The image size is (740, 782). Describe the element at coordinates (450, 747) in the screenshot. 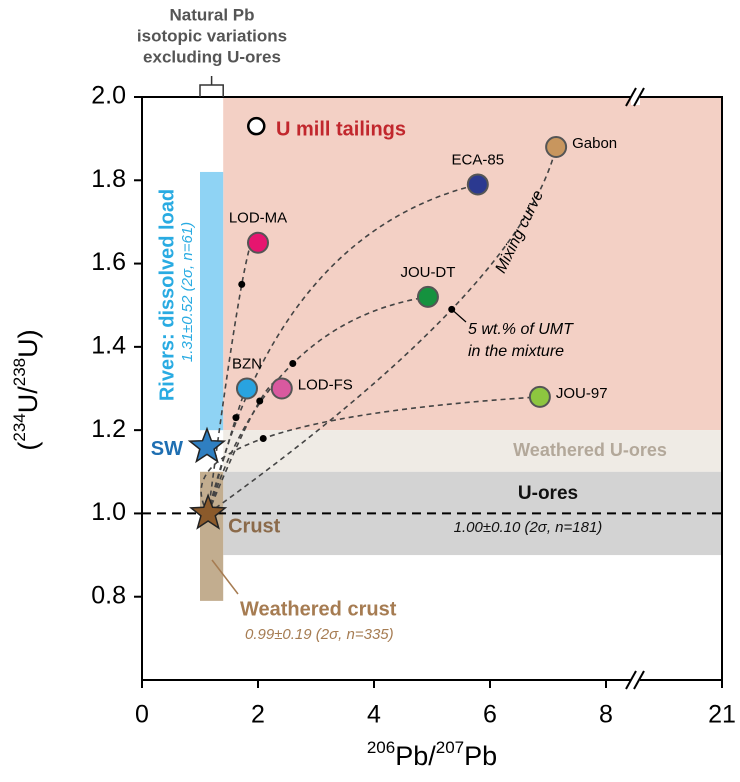

I see `x-axis-label-part: 207` at that location.